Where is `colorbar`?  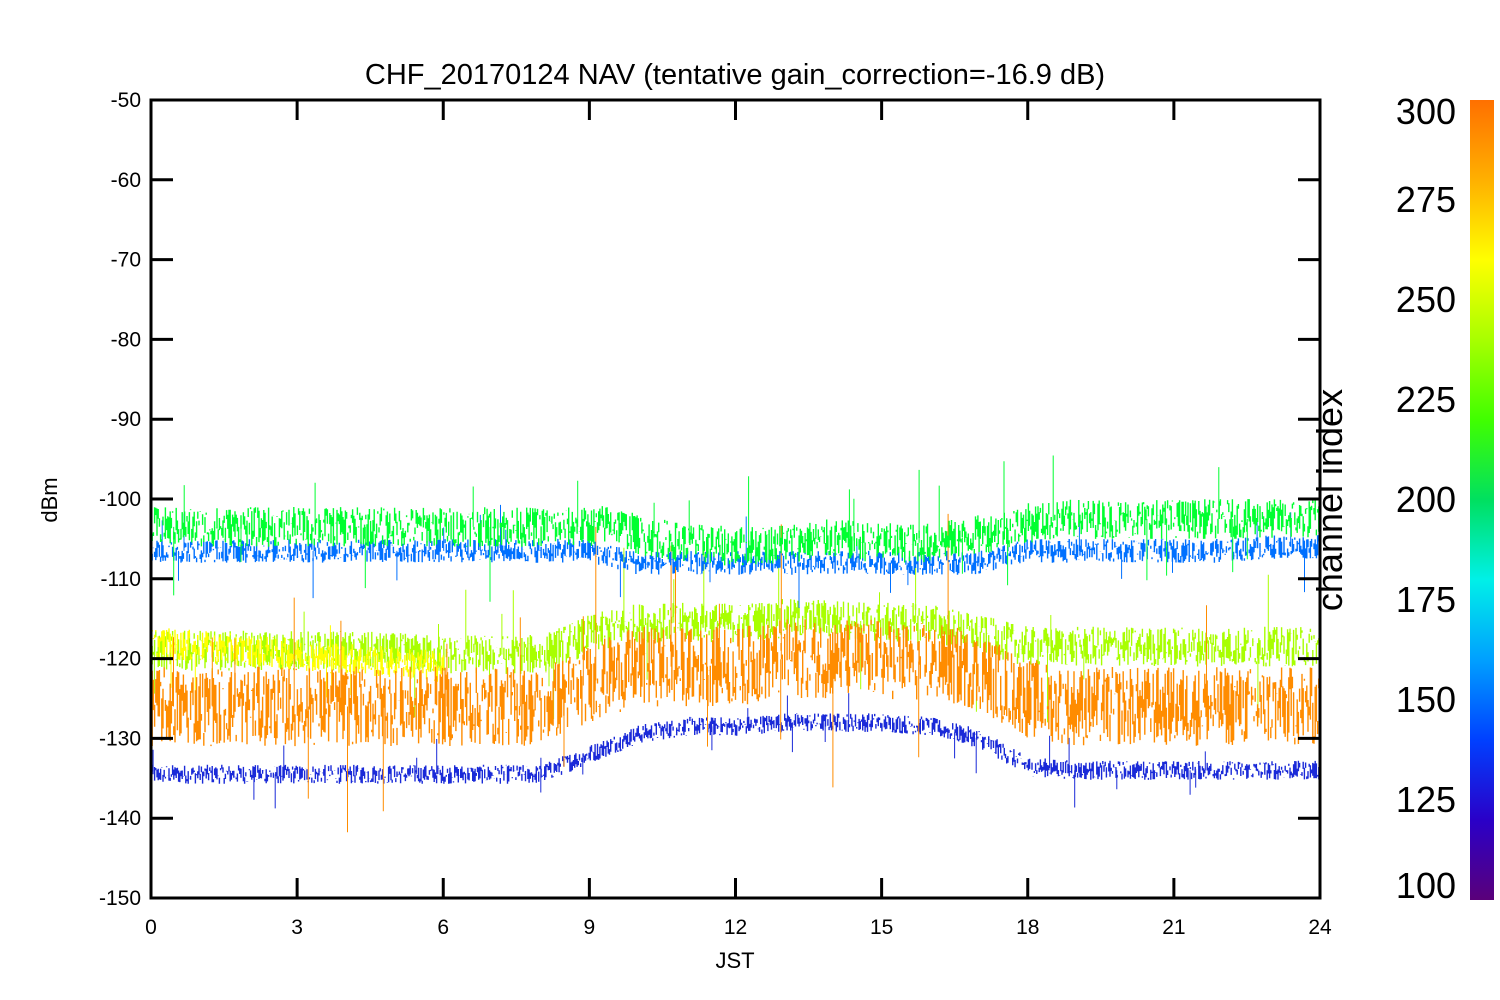 colorbar is located at coordinates (1482, 500).